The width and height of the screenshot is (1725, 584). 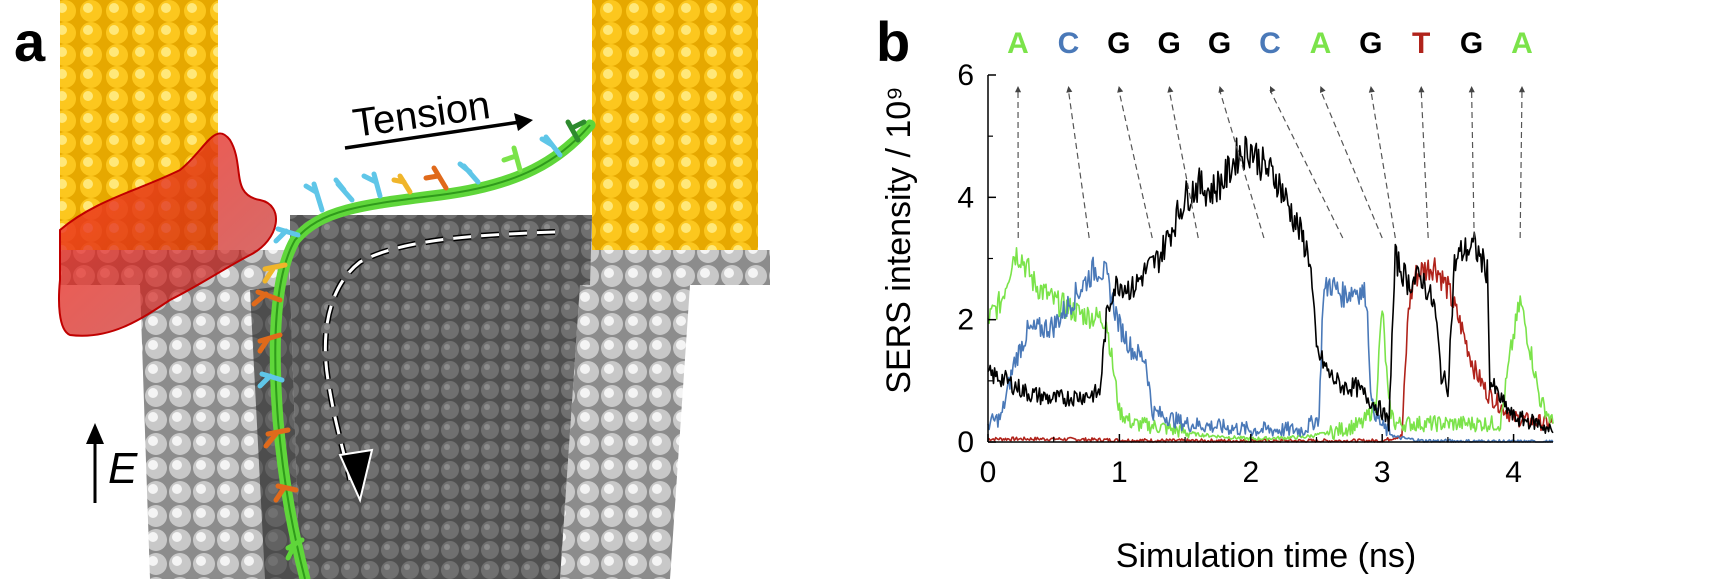 What do you see at coordinates (675, 127) in the screenshot?
I see `right-gold-electrode` at bounding box center [675, 127].